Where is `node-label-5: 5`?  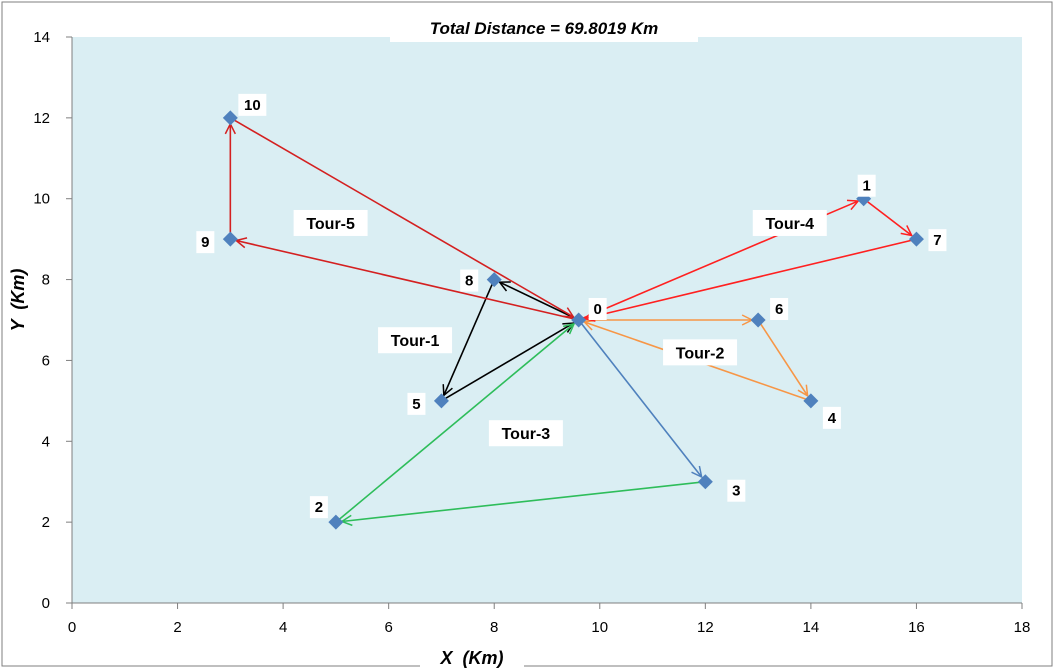 node-label-5: 5 is located at coordinates (416, 404).